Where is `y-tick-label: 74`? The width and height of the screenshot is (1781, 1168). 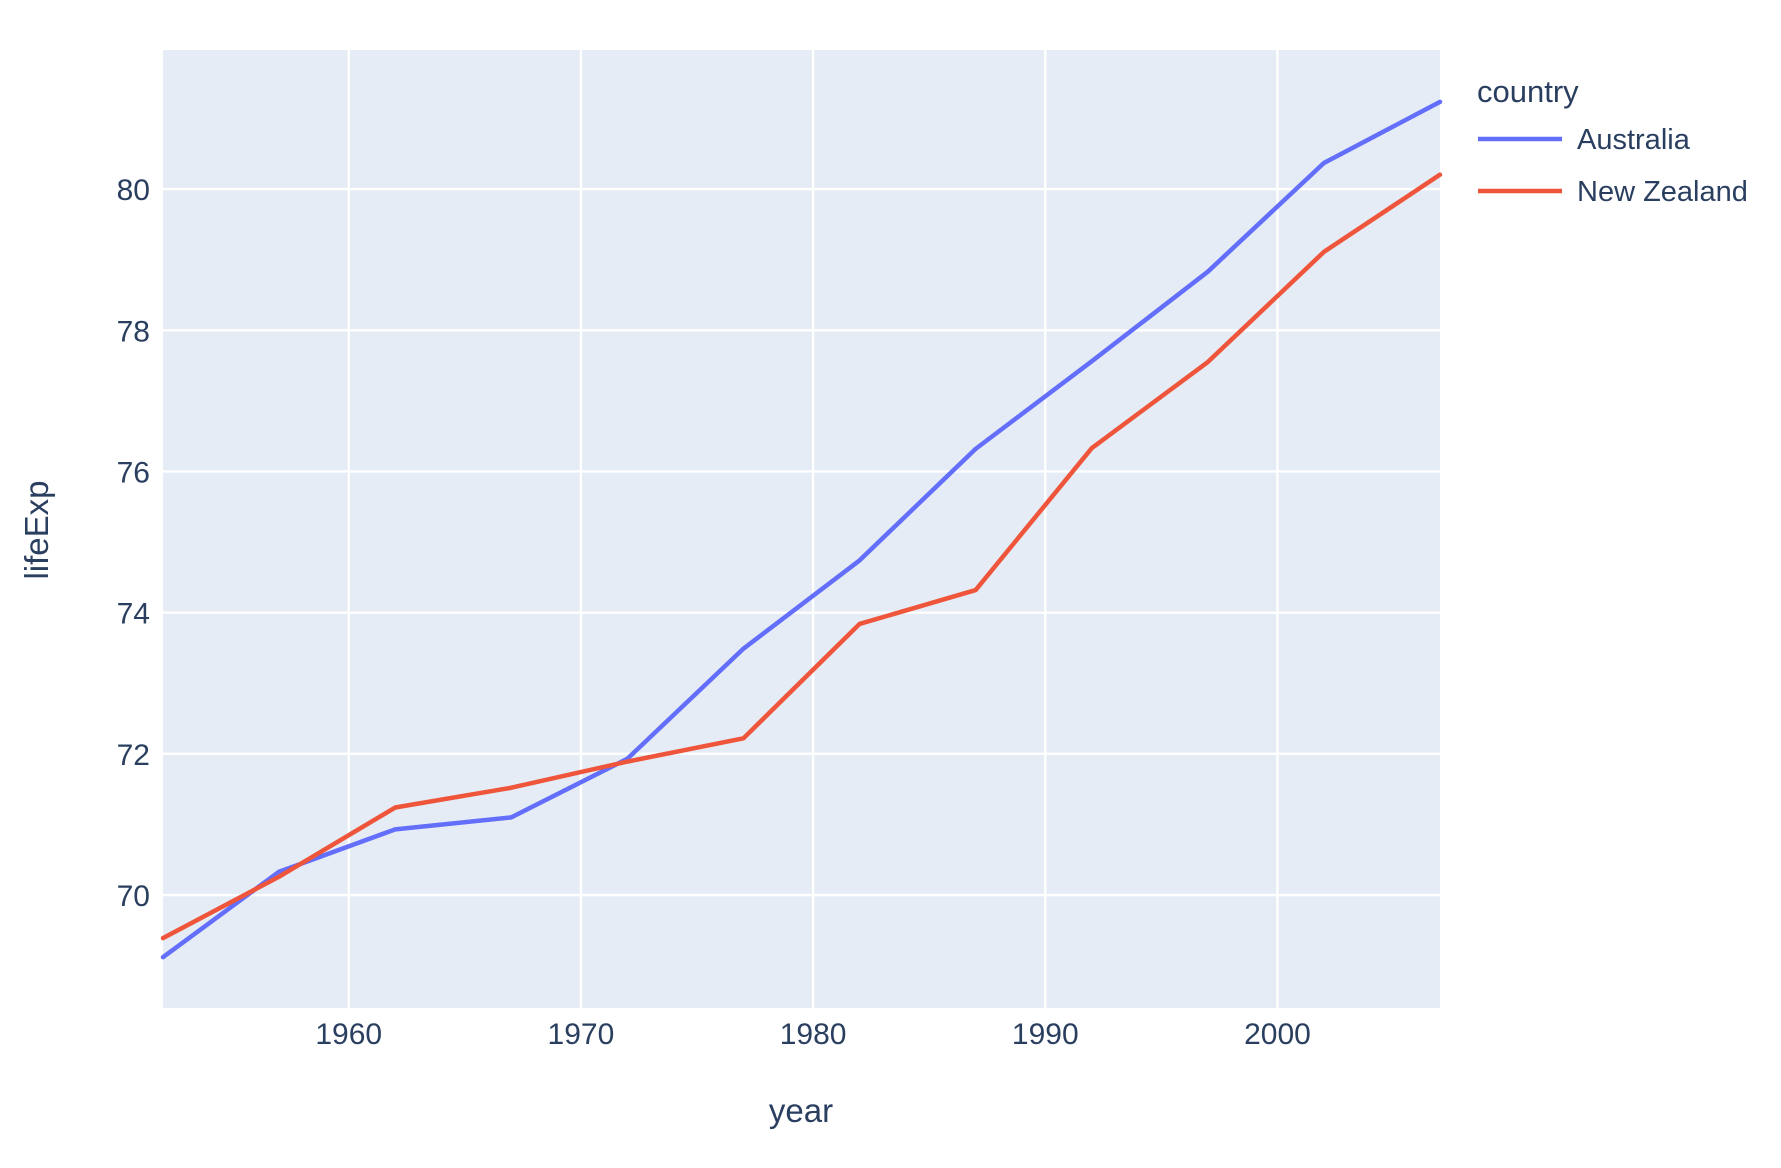
y-tick-label: 74 is located at coordinates (133, 614).